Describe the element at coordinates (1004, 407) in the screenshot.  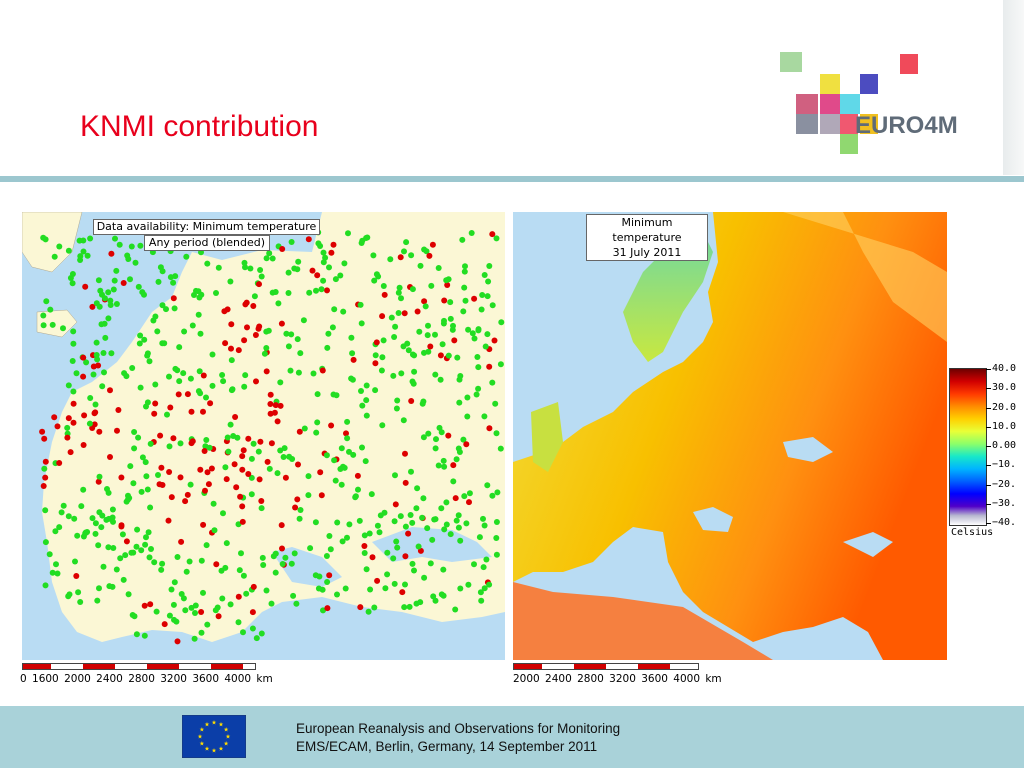
I see `colorbar-tick-label: 20.0` at that location.